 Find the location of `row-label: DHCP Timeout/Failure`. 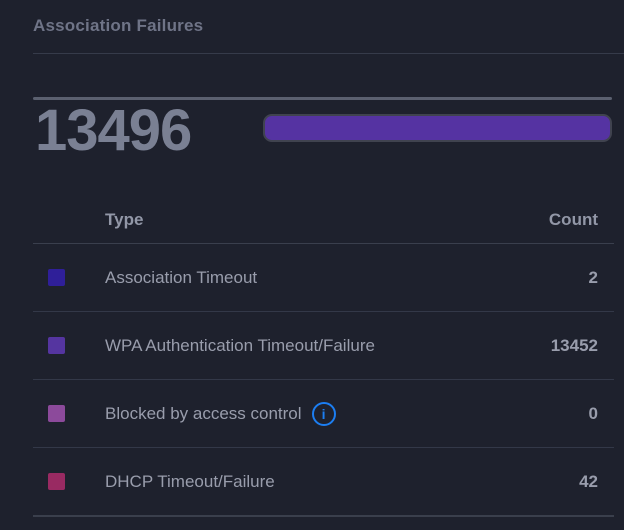

row-label: DHCP Timeout/Failure is located at coordinates (190, 481).